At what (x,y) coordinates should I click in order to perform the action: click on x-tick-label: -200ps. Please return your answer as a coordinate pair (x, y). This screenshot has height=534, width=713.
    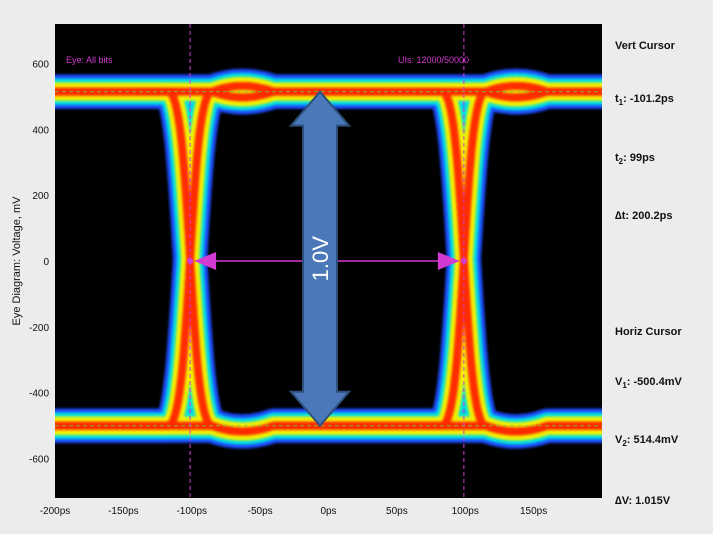
    Looking at the image, I should click on (55, 511).